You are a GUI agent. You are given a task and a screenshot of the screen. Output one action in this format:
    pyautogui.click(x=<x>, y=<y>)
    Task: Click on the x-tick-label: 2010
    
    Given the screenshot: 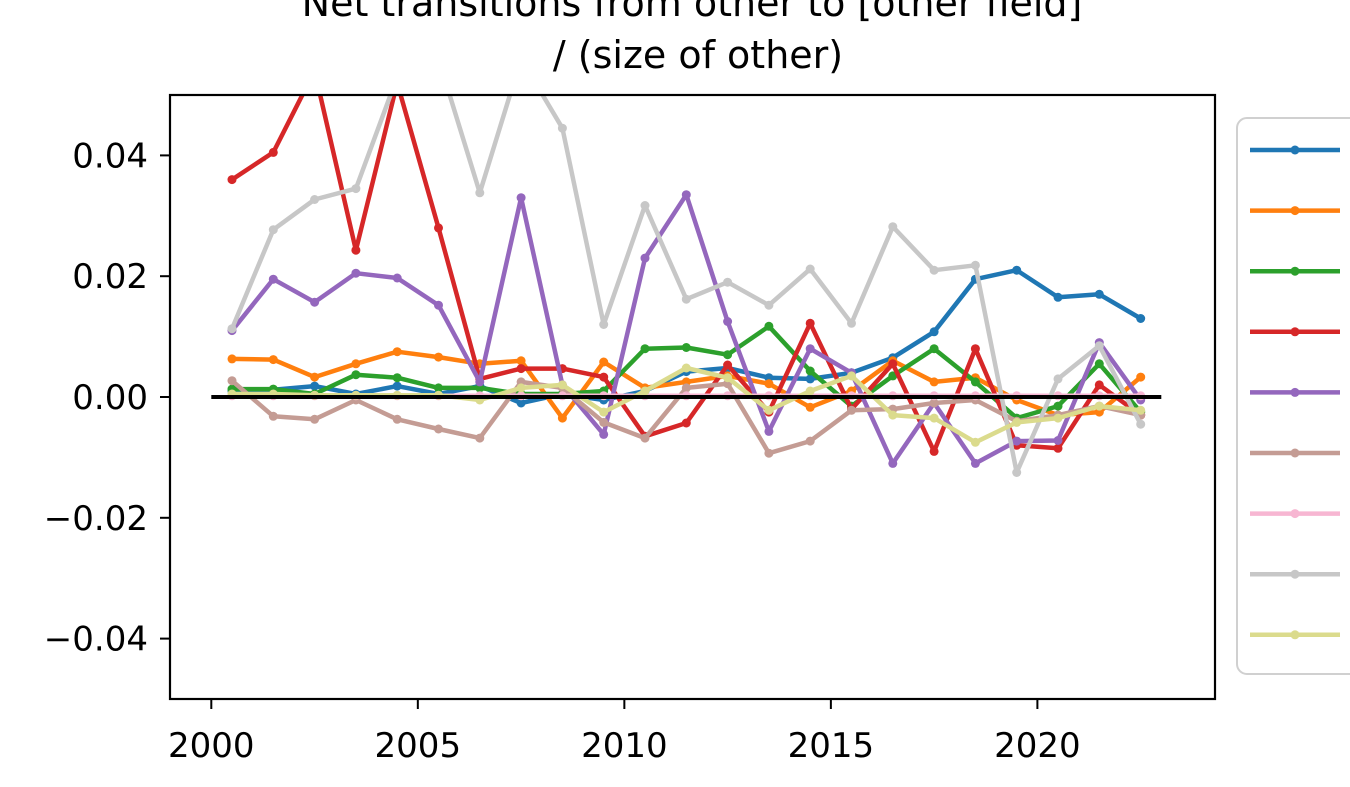 What is the action you would take?
    pyautogui.click(x=624, y=746)
    